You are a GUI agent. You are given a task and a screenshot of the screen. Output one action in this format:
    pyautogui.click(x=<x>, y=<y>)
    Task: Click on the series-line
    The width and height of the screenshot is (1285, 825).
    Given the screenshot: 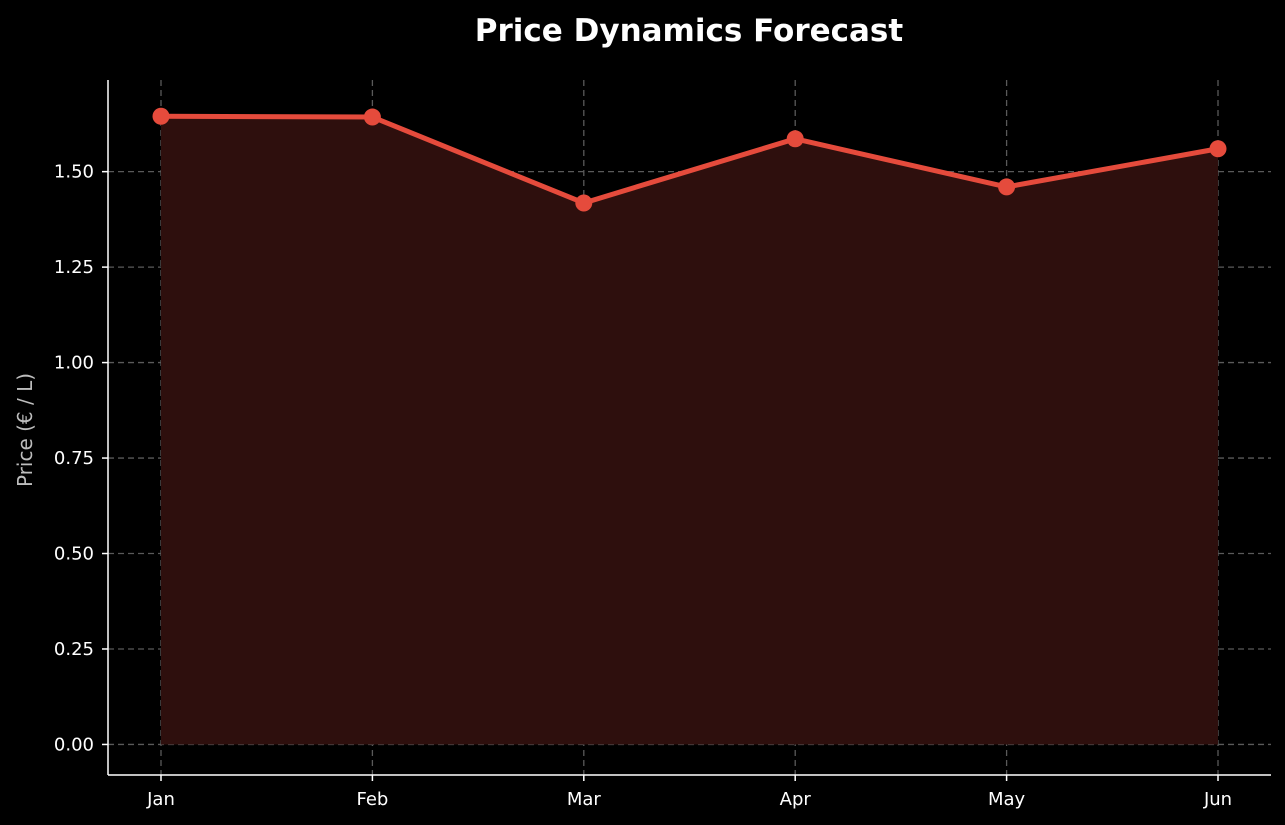 What is the action you would take?
    pyautogui.click(x=689, y=159)
    